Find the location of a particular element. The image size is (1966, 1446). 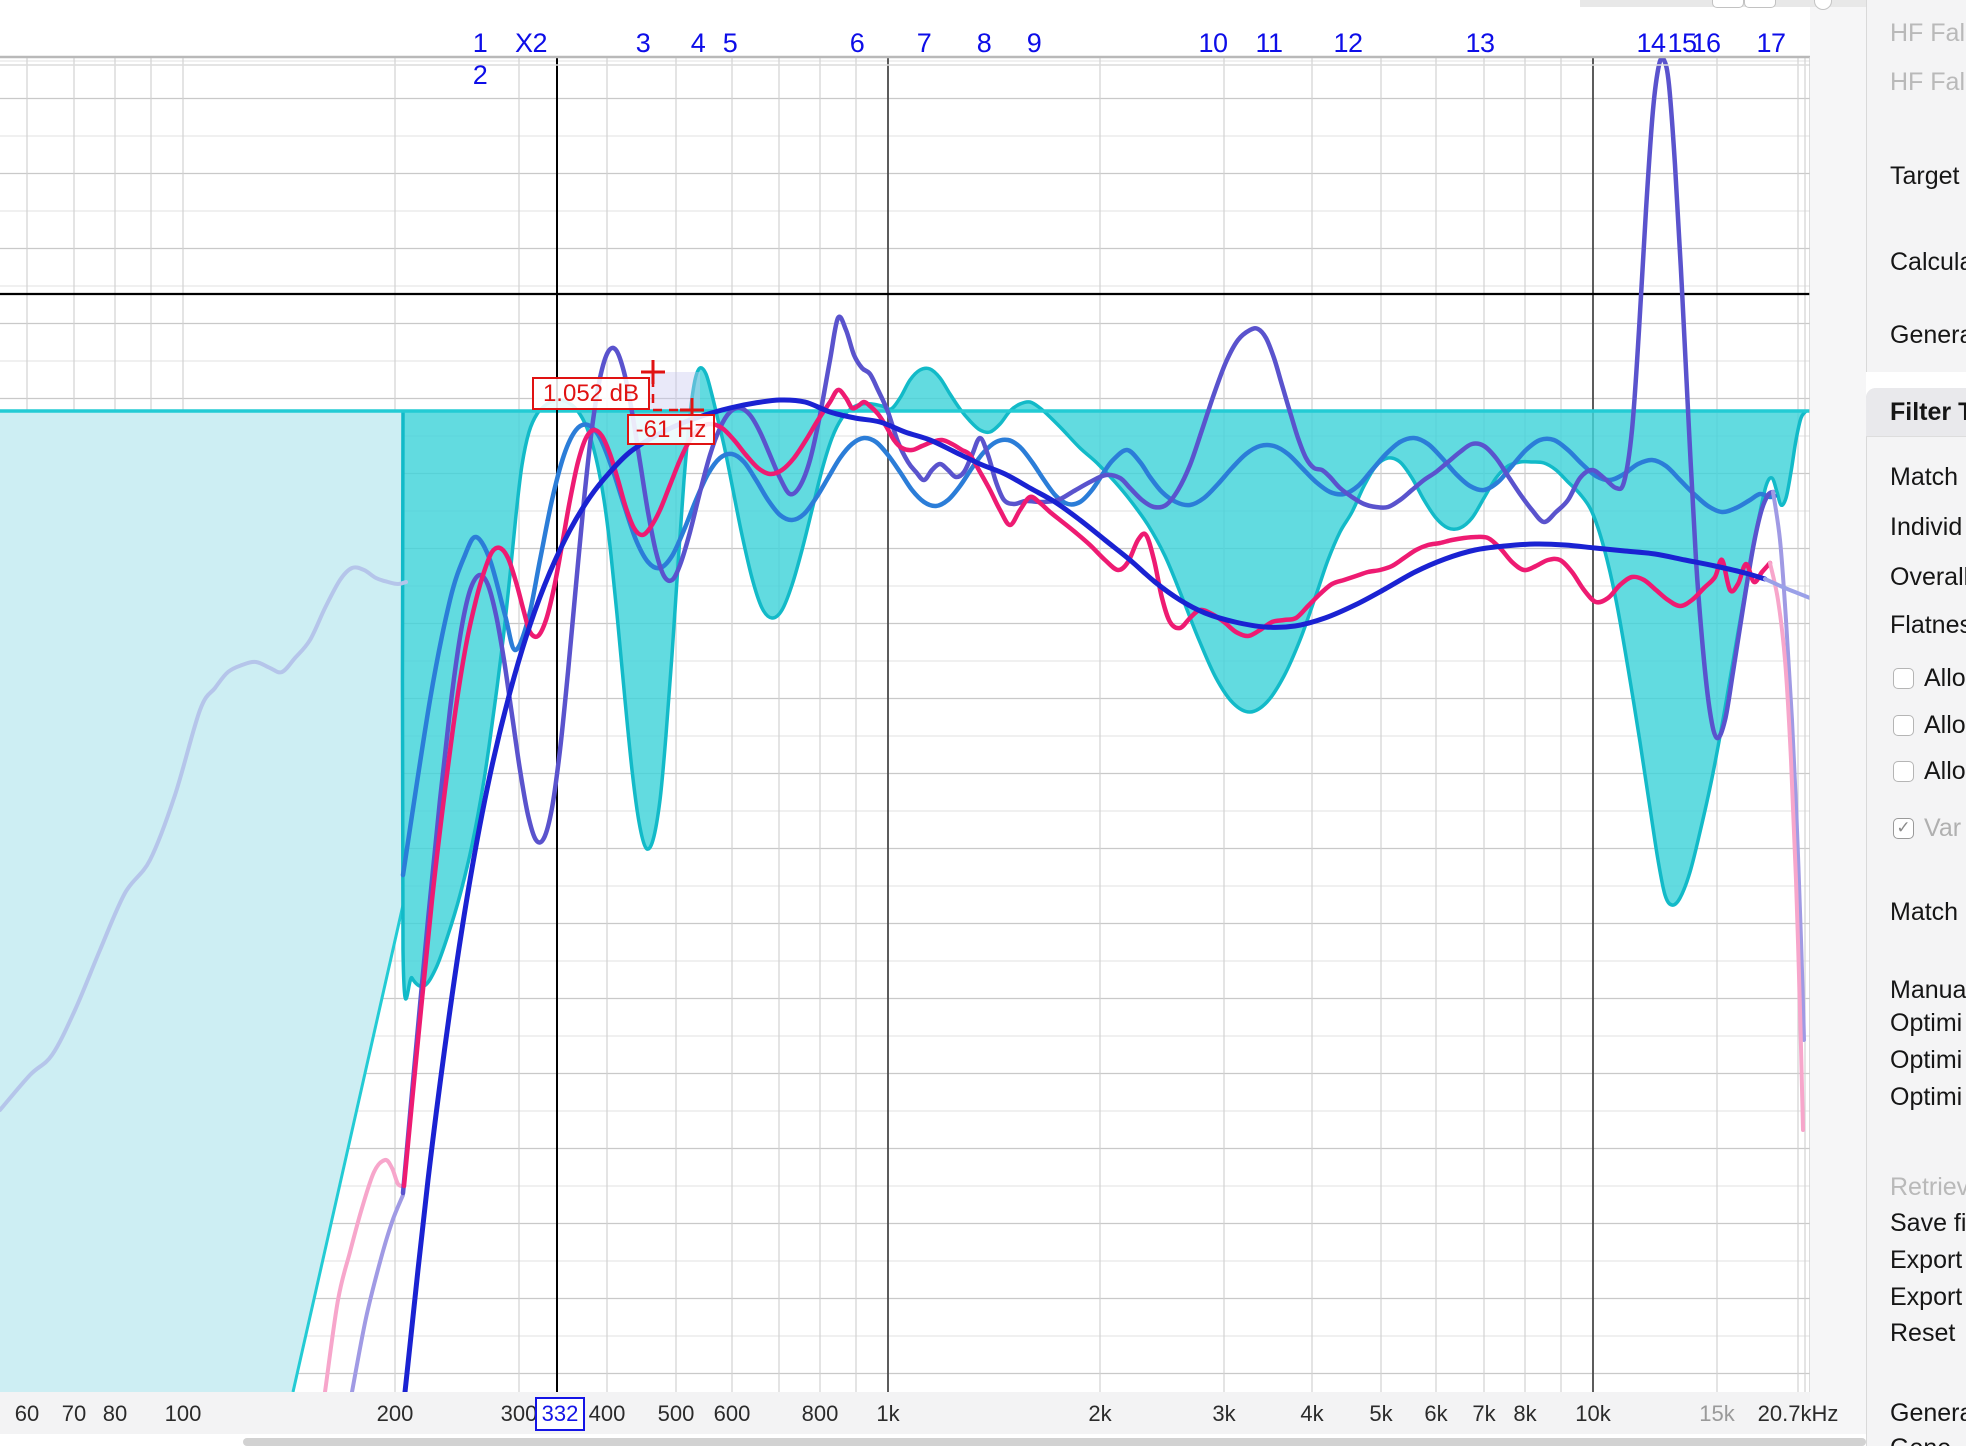

sidebar-section-filter-tasks is located at coordinates (1916, 917).